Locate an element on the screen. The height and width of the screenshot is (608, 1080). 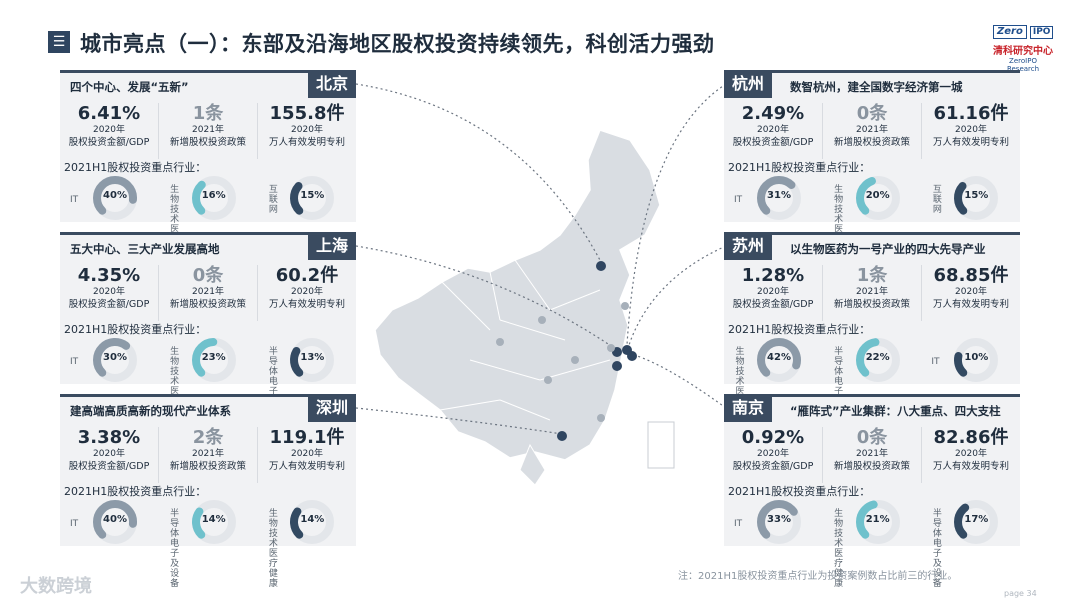
industry-percent: 14% is located at coordinates (312, 519).